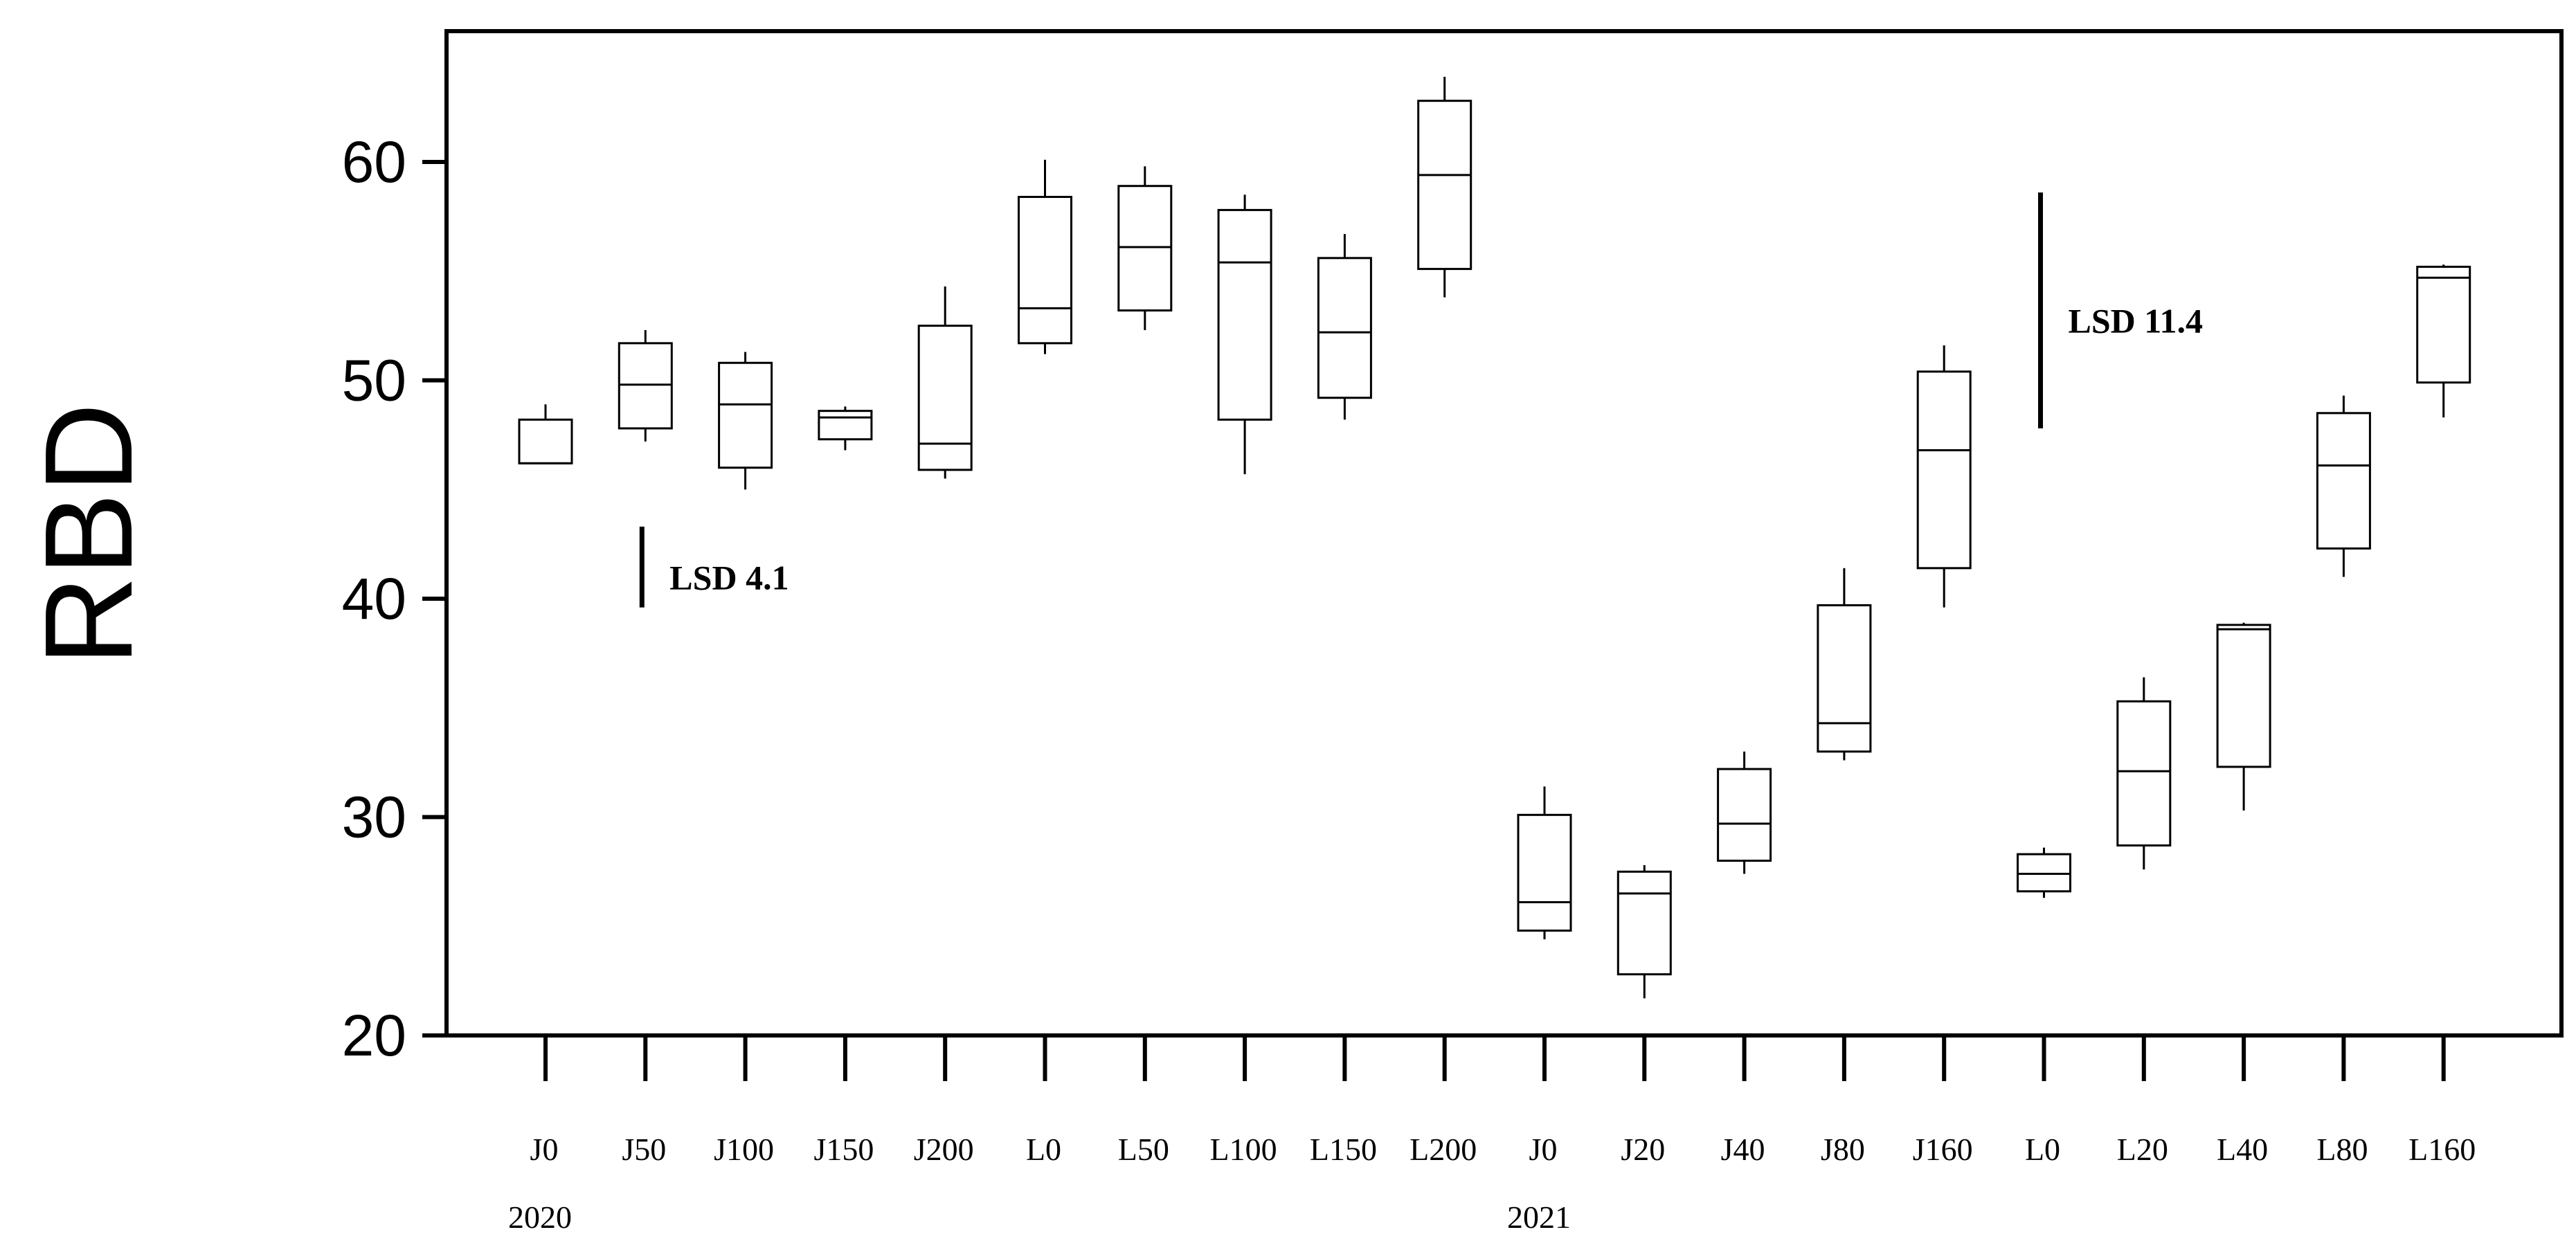  What do you see at coordinates (2136, 321) in the screenshot?
I see `lsd-label: LSD 11.4` at bounding box center [2136, 321].